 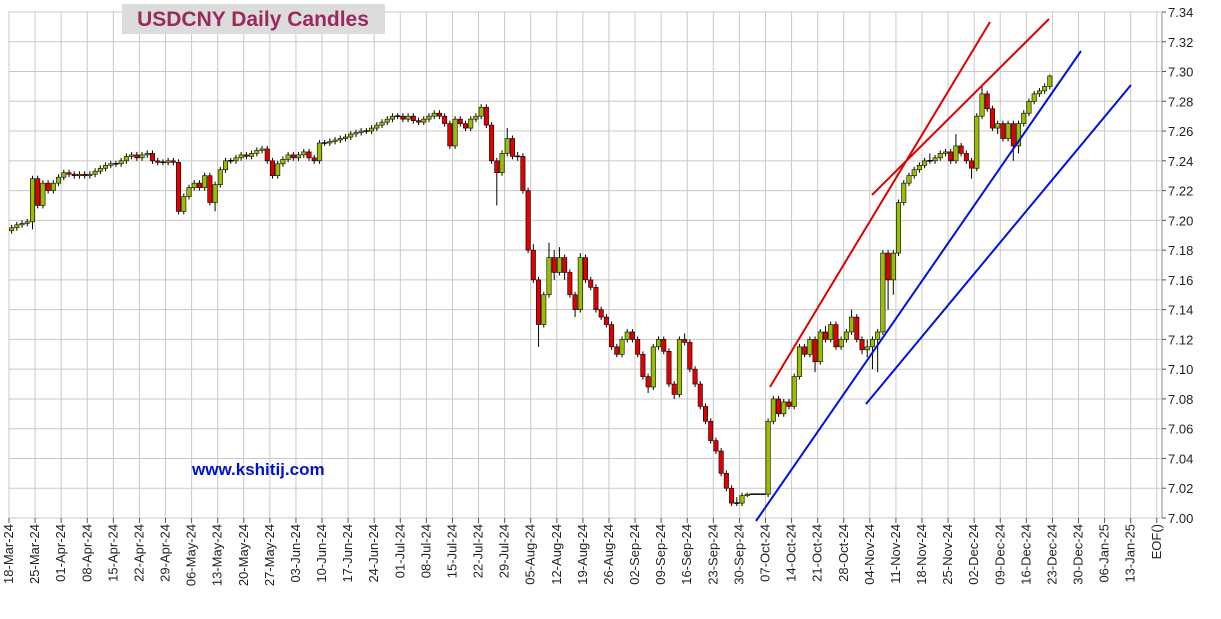 I want to click on x-tick-label: 30-Dec-24, so click(x=1078, y=554).